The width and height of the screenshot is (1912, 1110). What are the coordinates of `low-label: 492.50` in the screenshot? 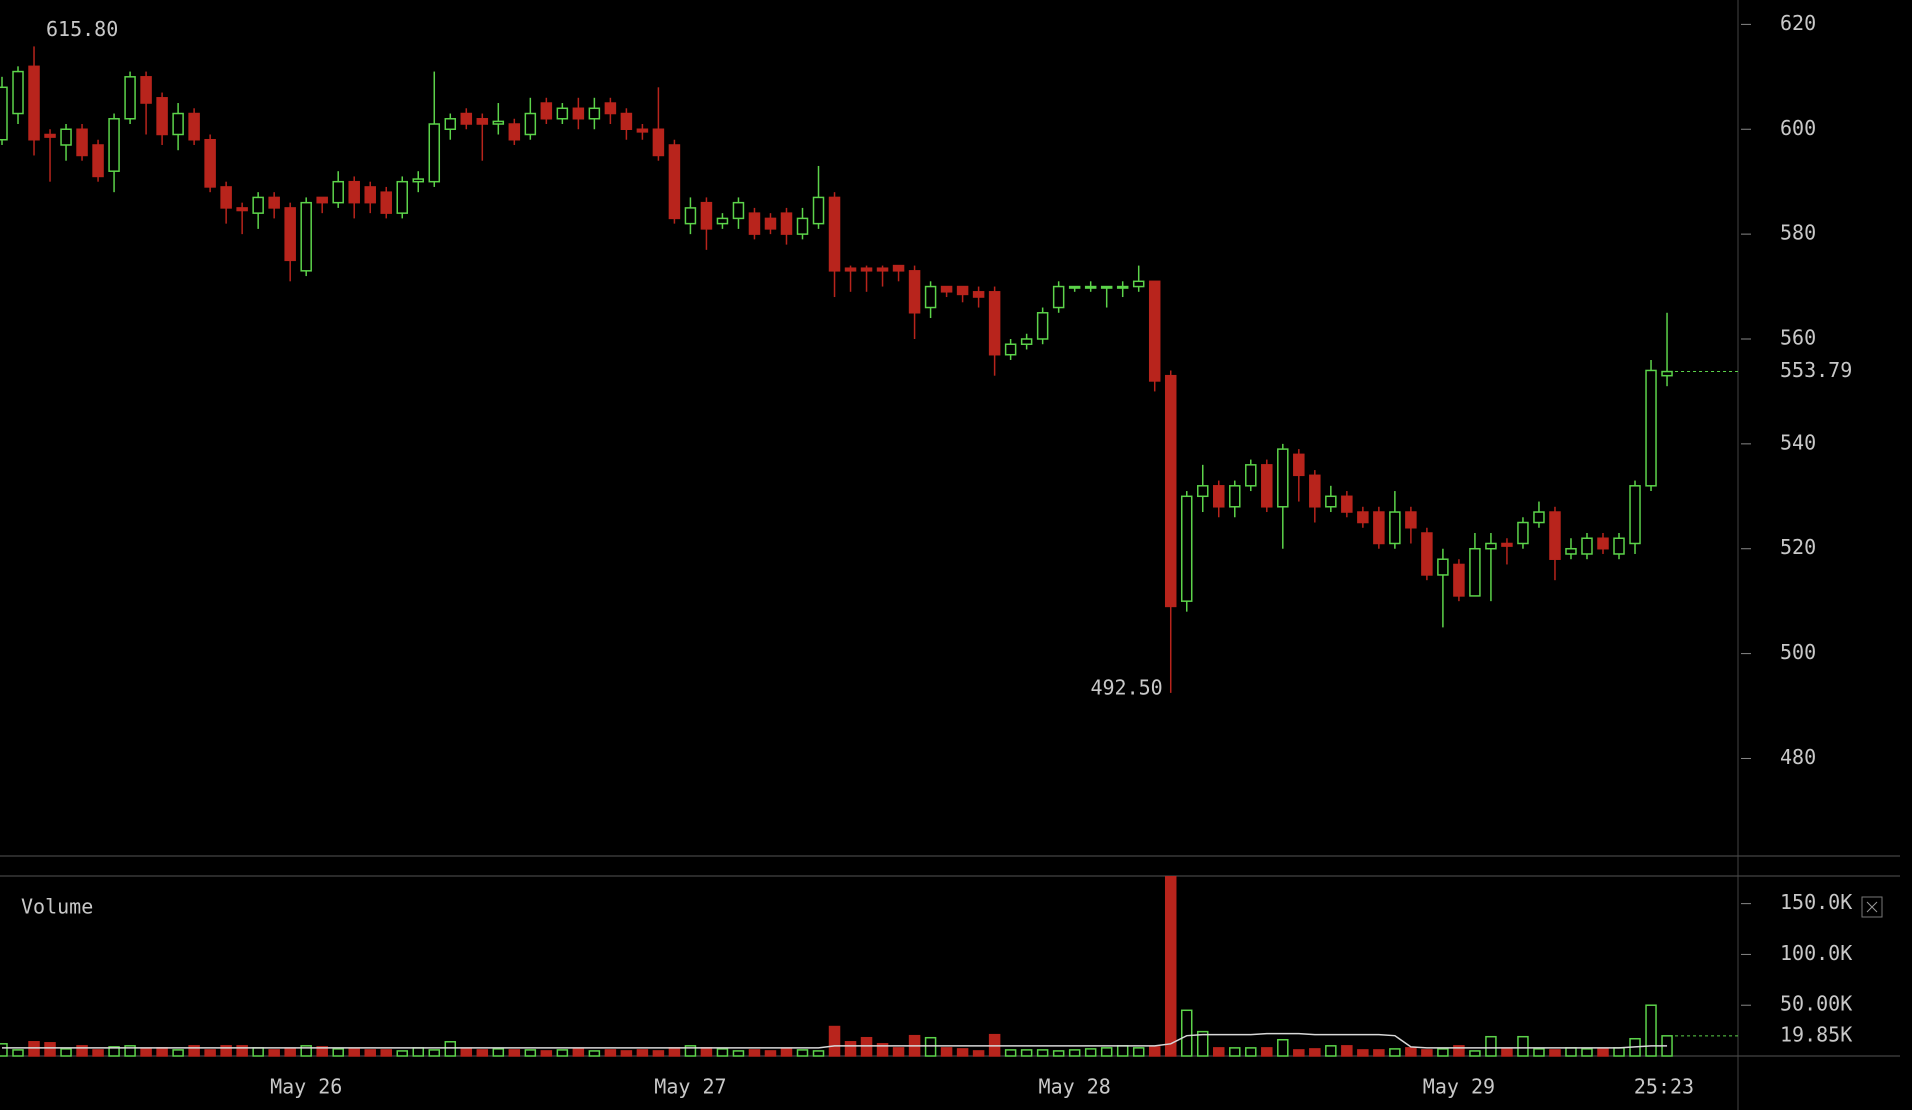 It's located at (1126, 687).